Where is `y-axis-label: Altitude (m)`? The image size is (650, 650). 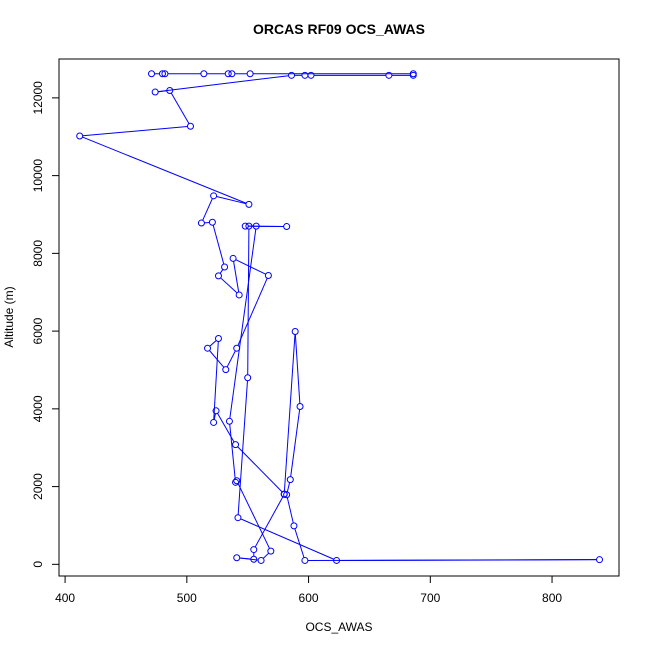
y-axis-label: Altitude (m) is located at coordinates (9, 316).